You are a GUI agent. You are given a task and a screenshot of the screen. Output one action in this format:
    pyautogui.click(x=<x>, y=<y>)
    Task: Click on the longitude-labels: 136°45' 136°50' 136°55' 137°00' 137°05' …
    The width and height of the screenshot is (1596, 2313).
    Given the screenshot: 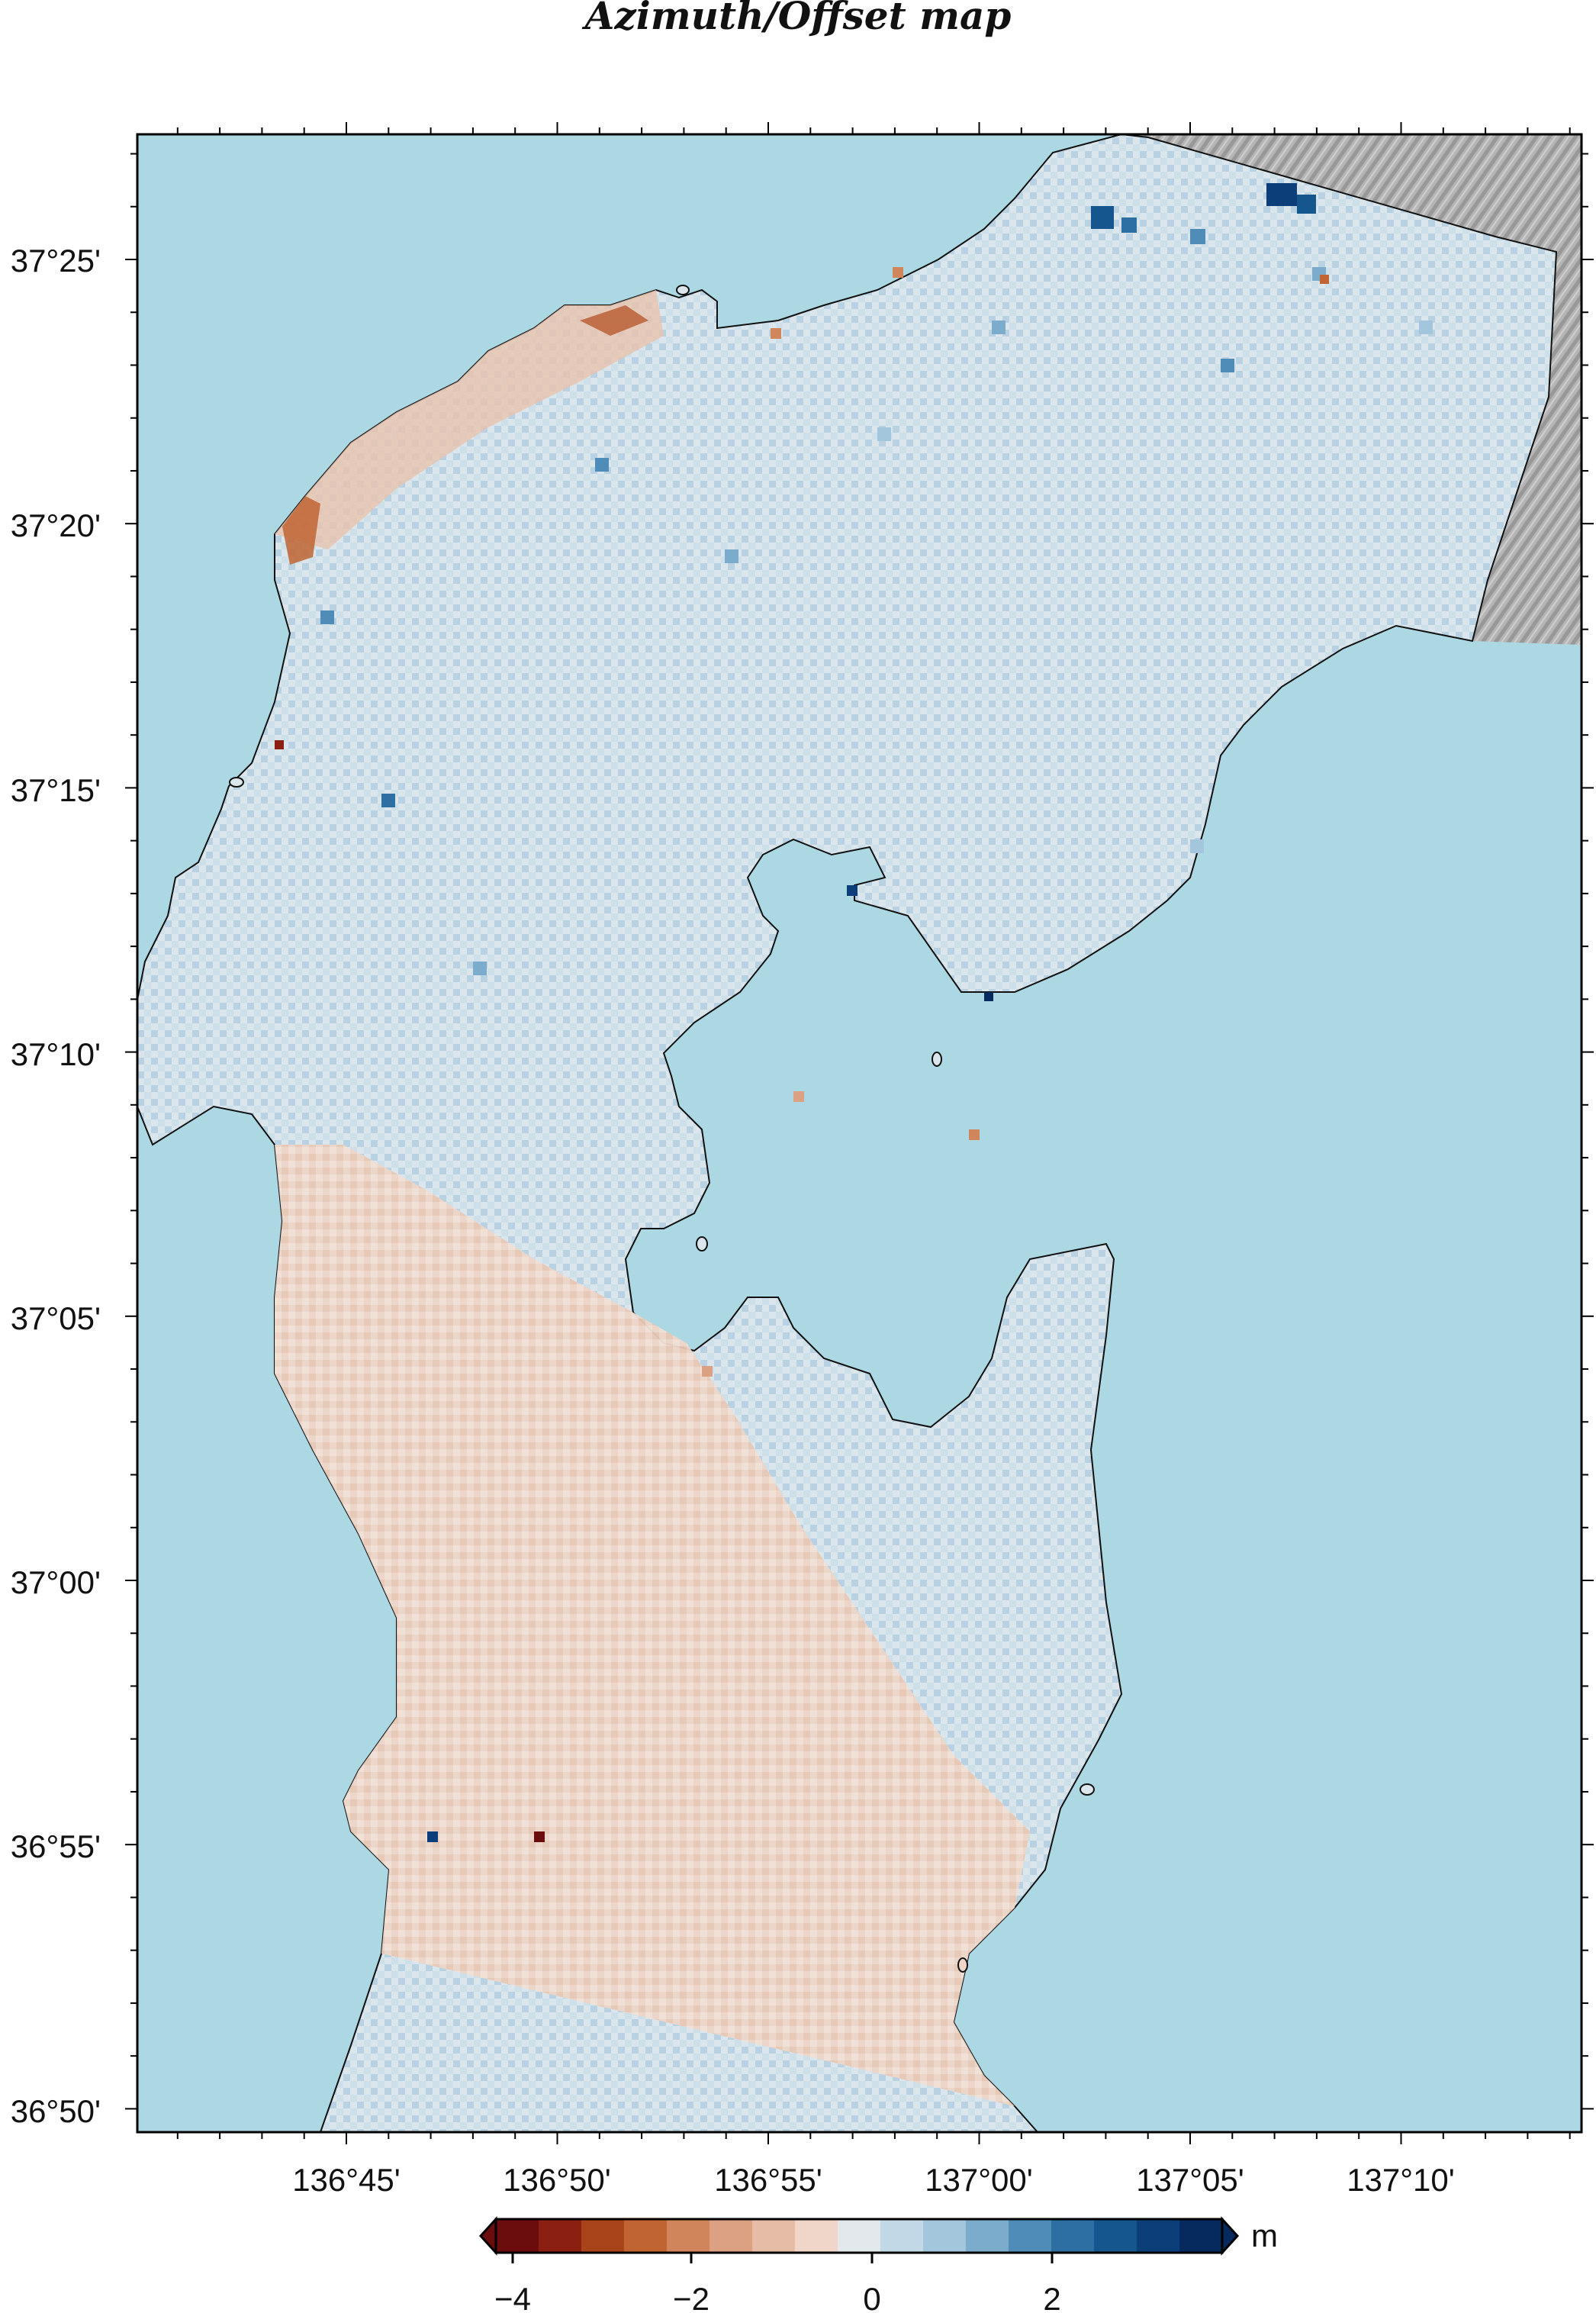 What is the action you would take?
    pyautogui.click(x=873, y=2180)
    